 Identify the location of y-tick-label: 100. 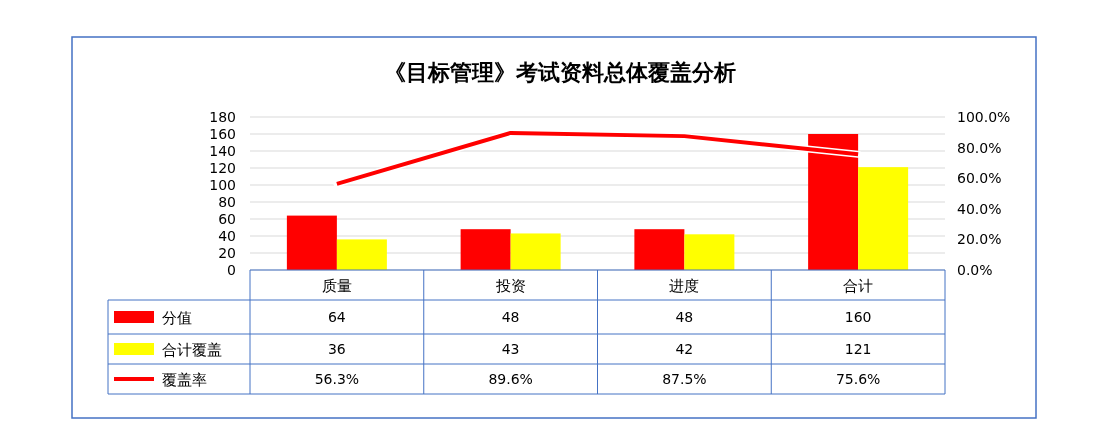
(222, 185).